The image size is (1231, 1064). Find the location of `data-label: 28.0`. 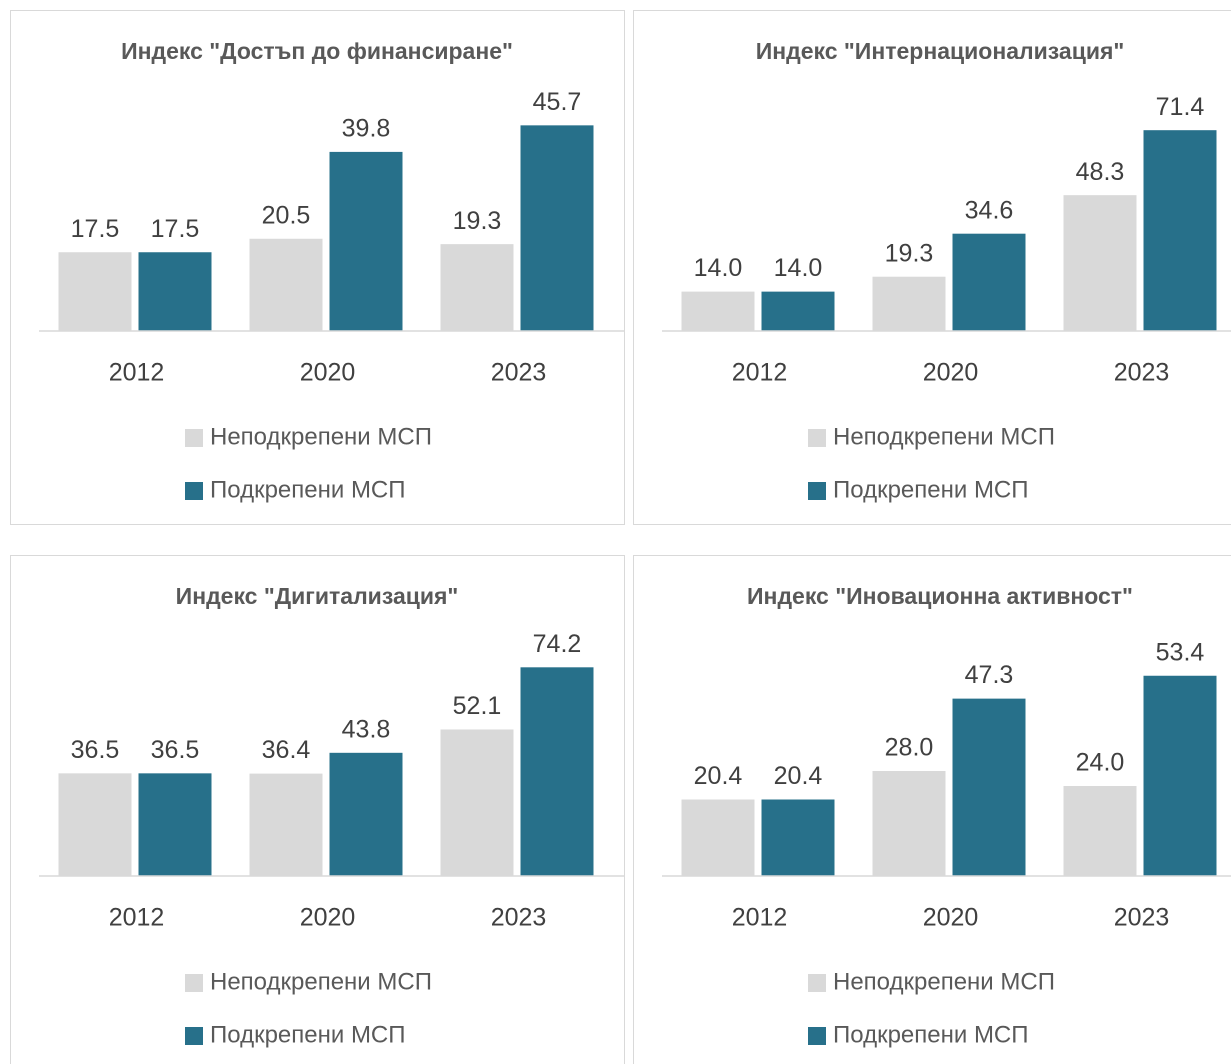

data-label: 28.0 is located at coordinates (909, 748).